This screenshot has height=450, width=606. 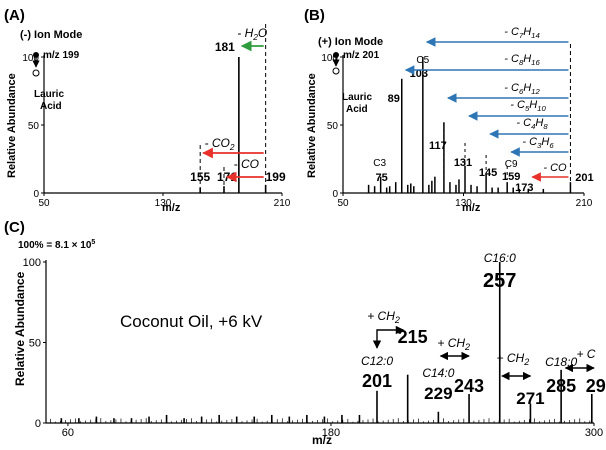 What do you see at coordinates (51, 35) in the screenshot?
I see `panel-a-mode: (-) Ion Mode` at bounding box center [51, 35].